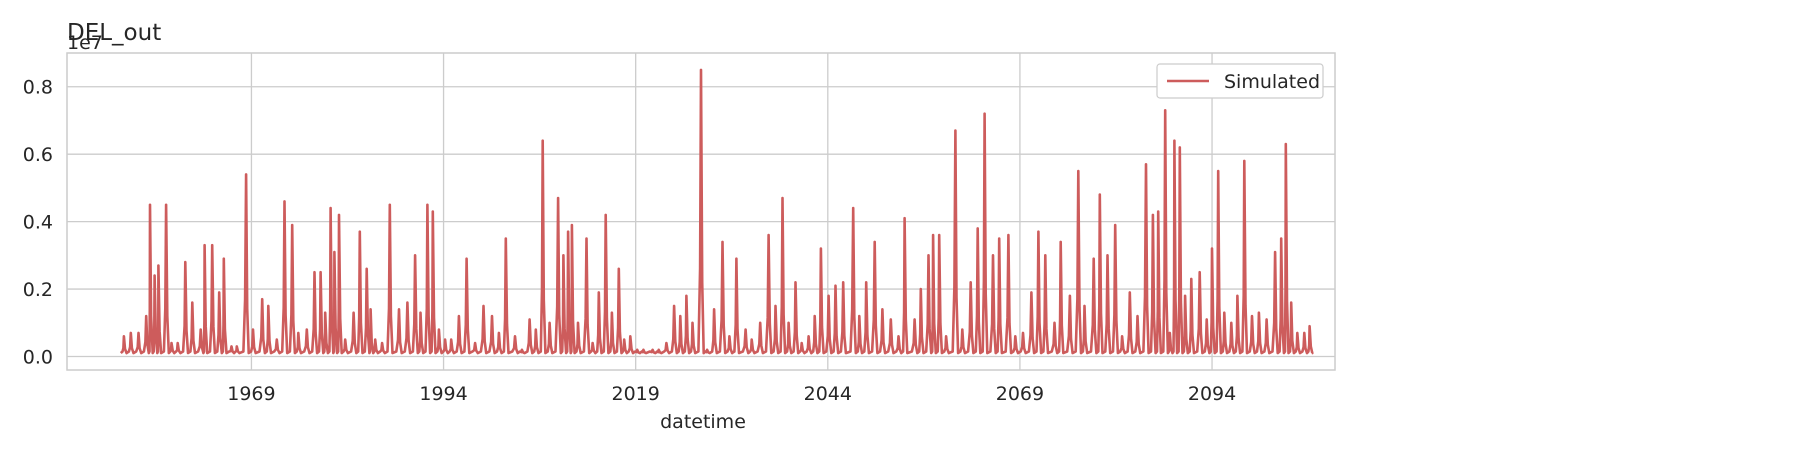  What do you see at coordinates (251, 394) in the screenshot?
I see `x-tick-label: 1969` at bounding box center [251, 394].